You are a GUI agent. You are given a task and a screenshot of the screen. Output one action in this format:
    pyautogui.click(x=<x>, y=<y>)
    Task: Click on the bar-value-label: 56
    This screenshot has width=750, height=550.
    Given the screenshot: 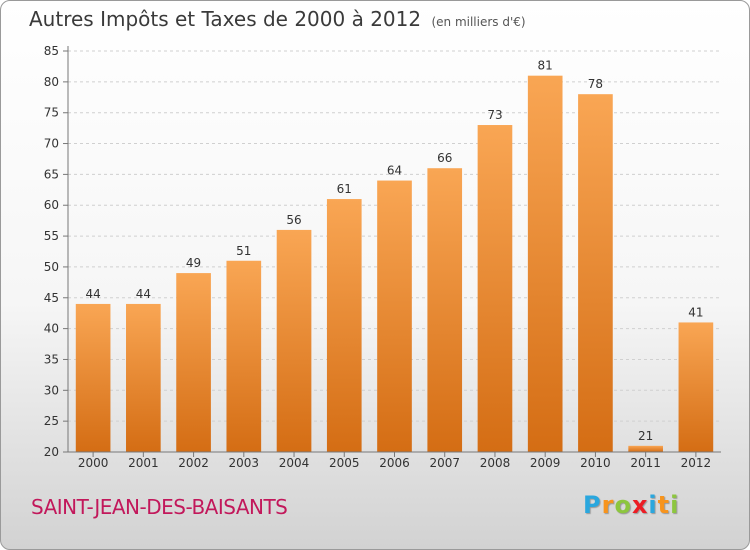 What is the action you would take?
    pyautogui.click(x=293, y=220)
    